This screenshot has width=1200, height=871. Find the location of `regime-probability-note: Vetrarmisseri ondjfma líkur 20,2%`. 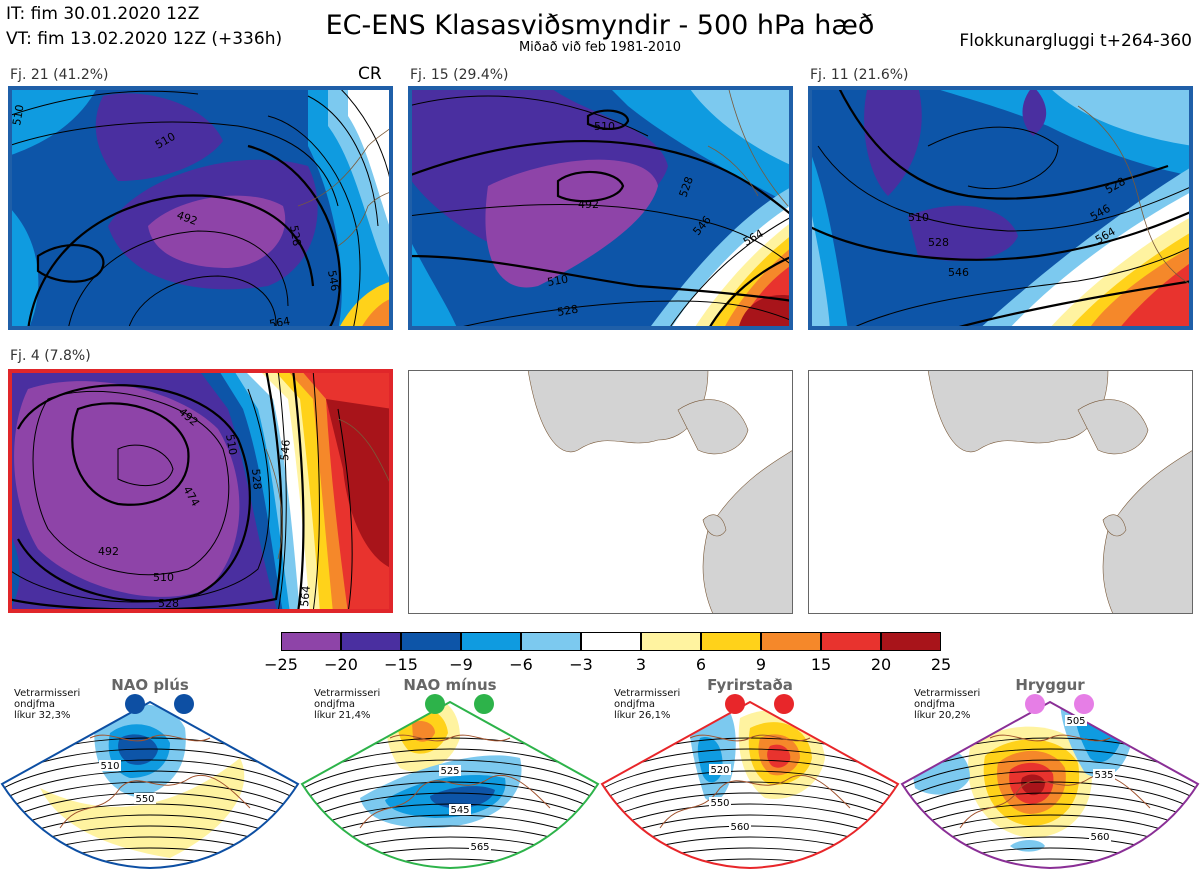

regime-probability-note: Vetrarmisseri ondjfma líkur 20,2% is located at coordinates (947, 704).